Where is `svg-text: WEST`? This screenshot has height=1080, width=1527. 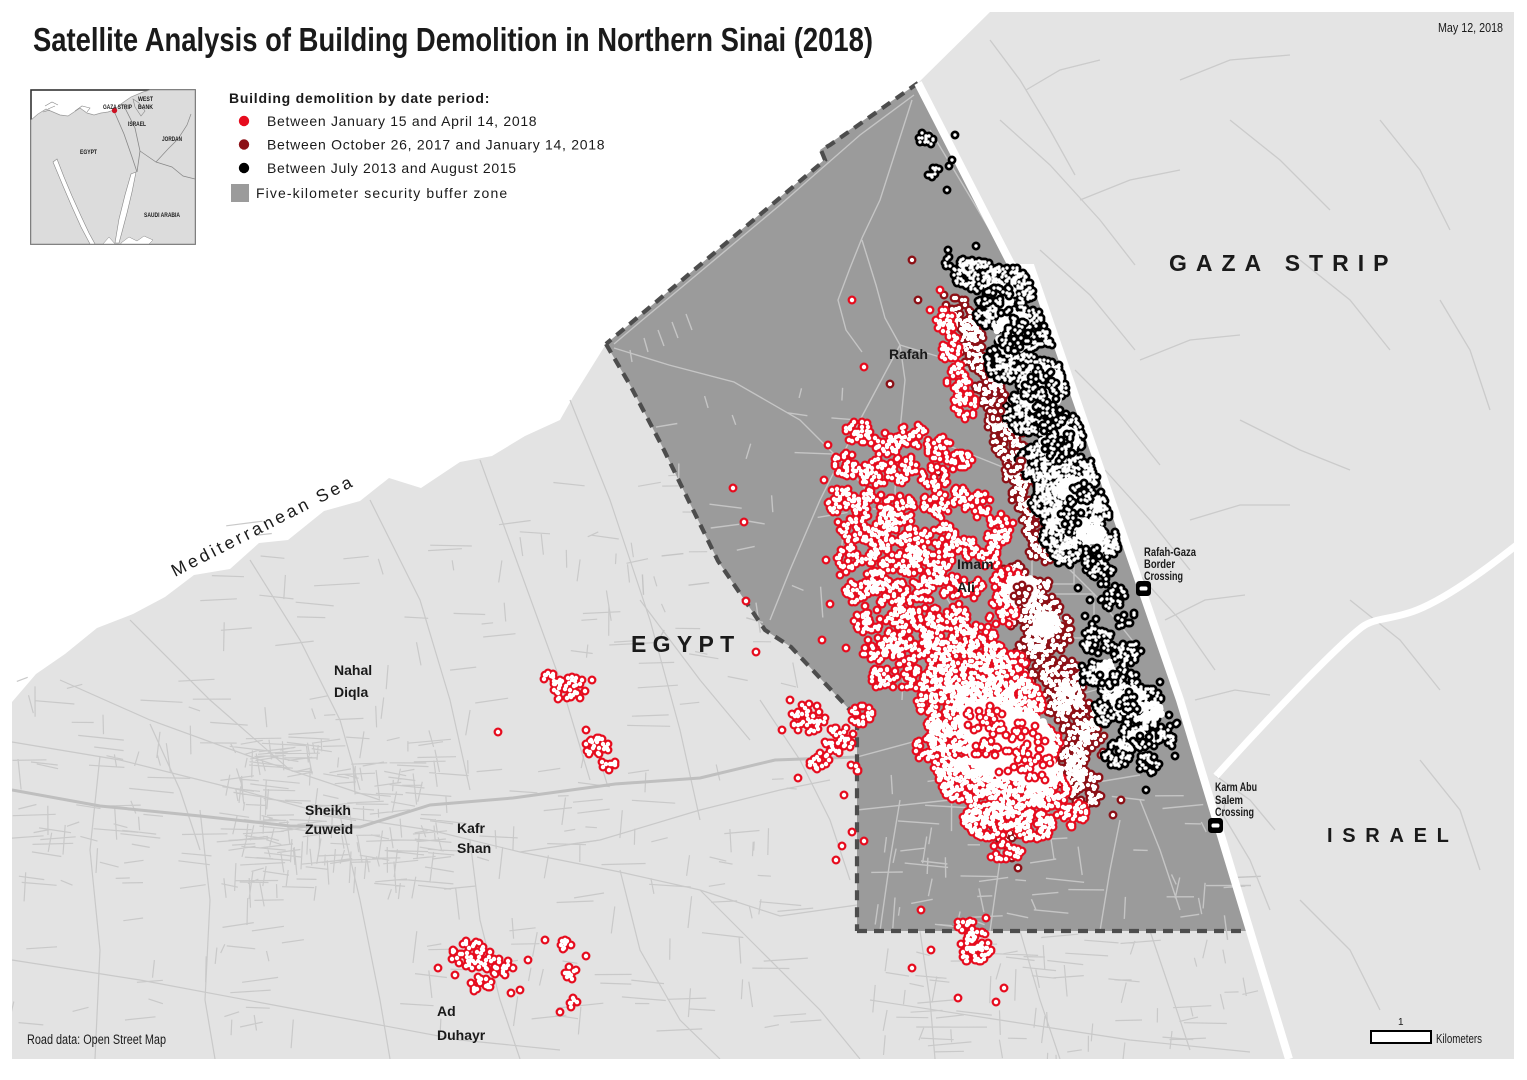
svg-text: WEST is located at coordinates (145, 99).